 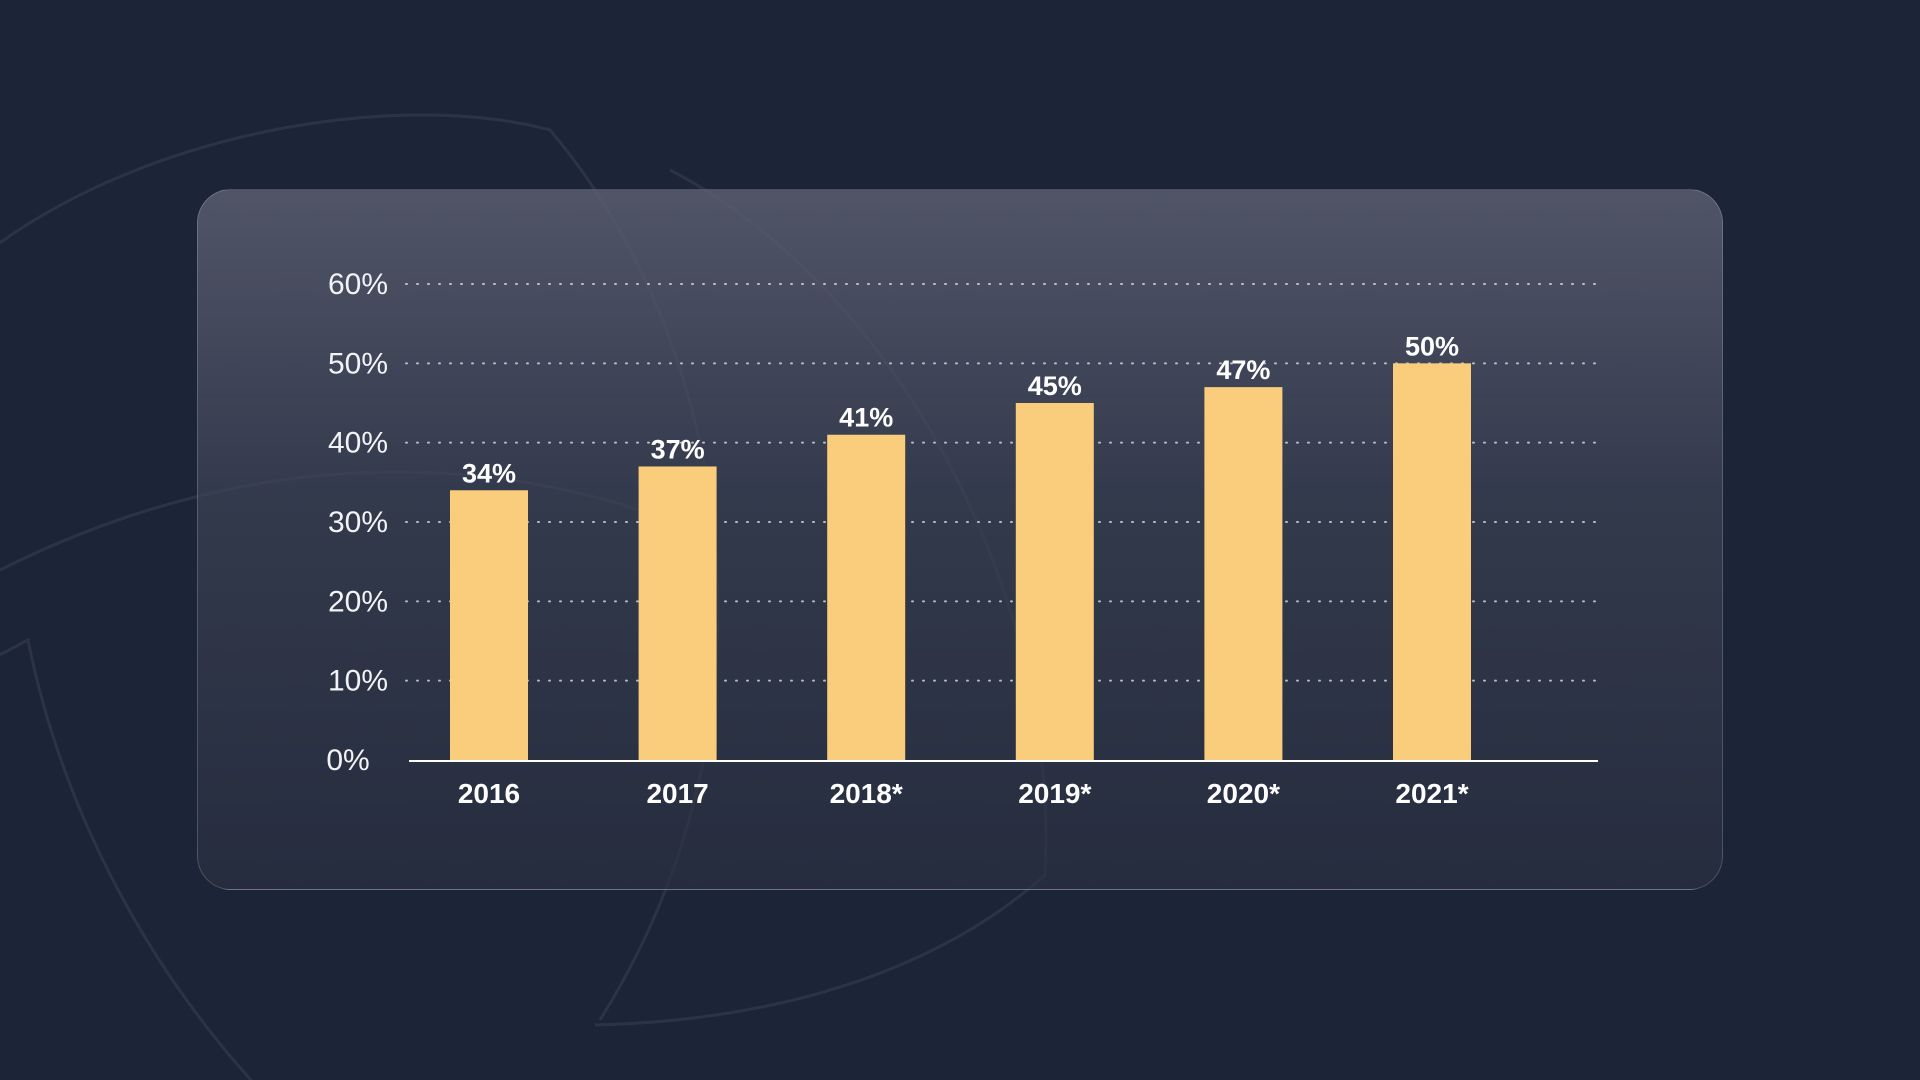 What do you see at coordinates (1243, 573) in the screenshot?
I see `bar-2020` at bounding box center [1243, 573].